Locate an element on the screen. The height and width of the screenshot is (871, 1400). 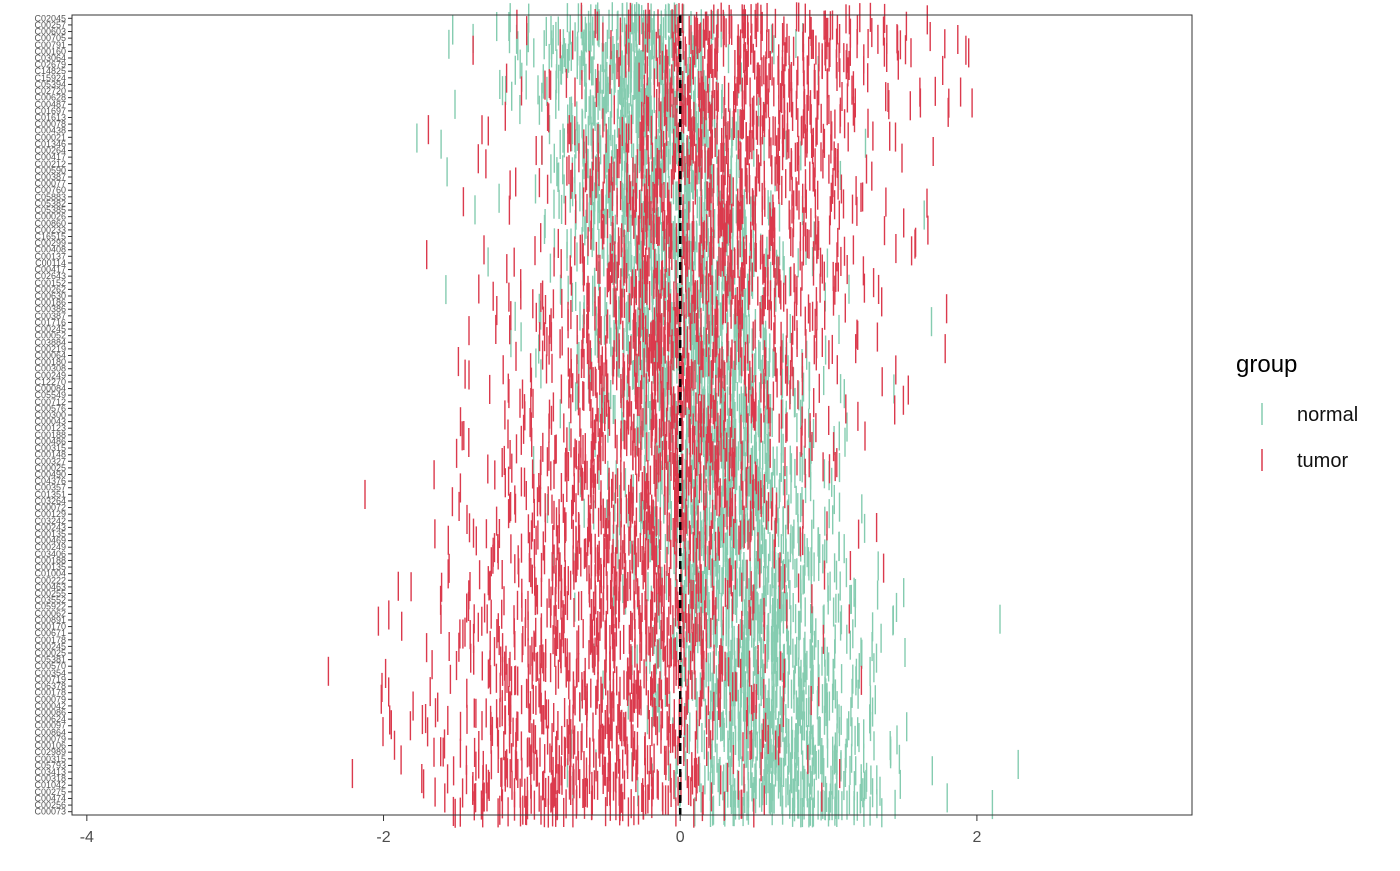
y-axis-ticks is located at coordinates (70, 414).